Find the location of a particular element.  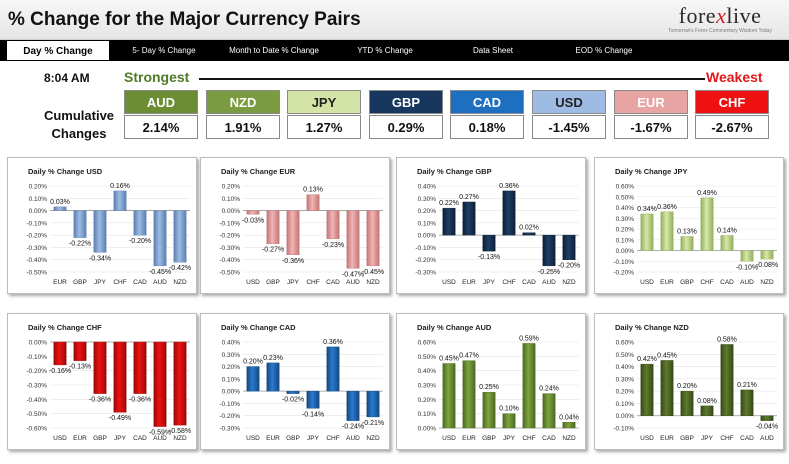

chart-title: Daily % Change EUR is located at coordinates (258, 171).